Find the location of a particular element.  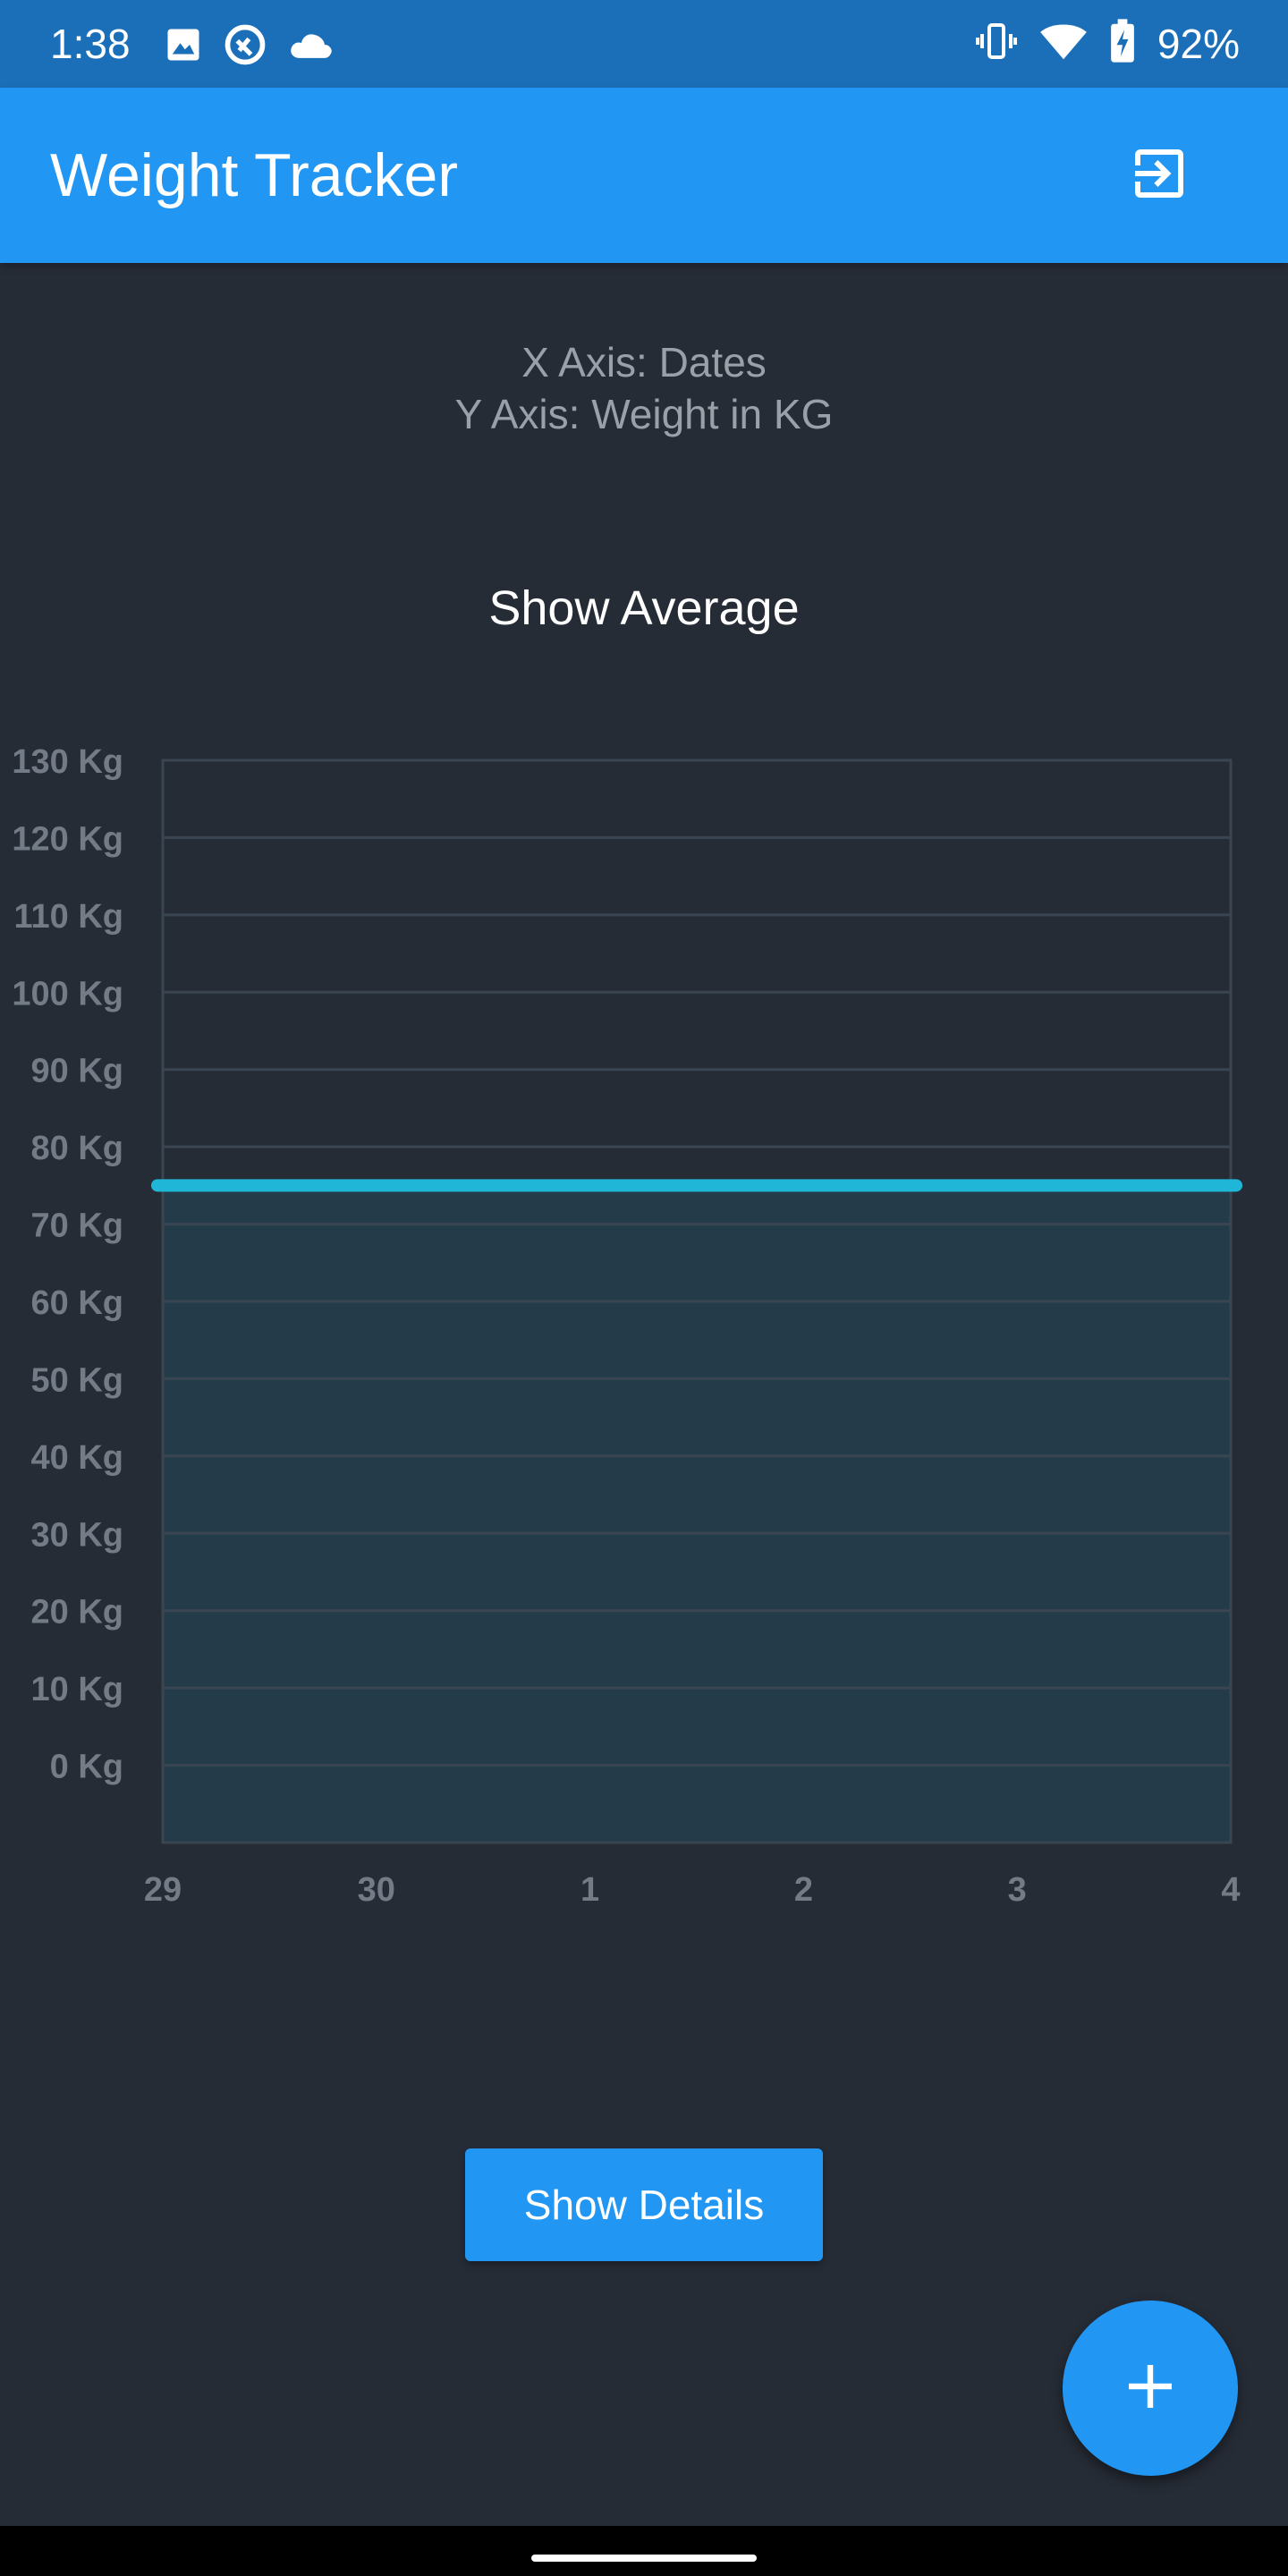

y-tick-label: 90 Kg is located at coordinates (77, 1071).